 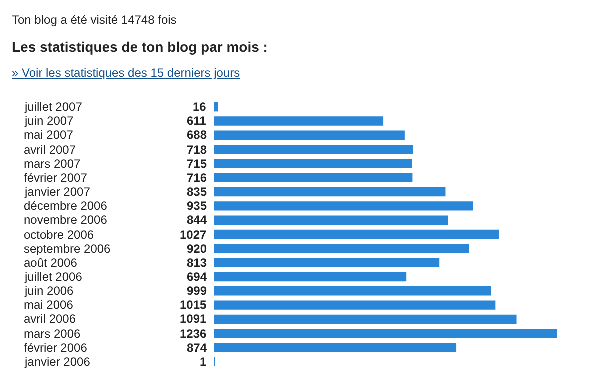 What do you see at coordinates (194, 319) in the screenshot?
I see `data-label: 1091` at bounding box center [194, 319].